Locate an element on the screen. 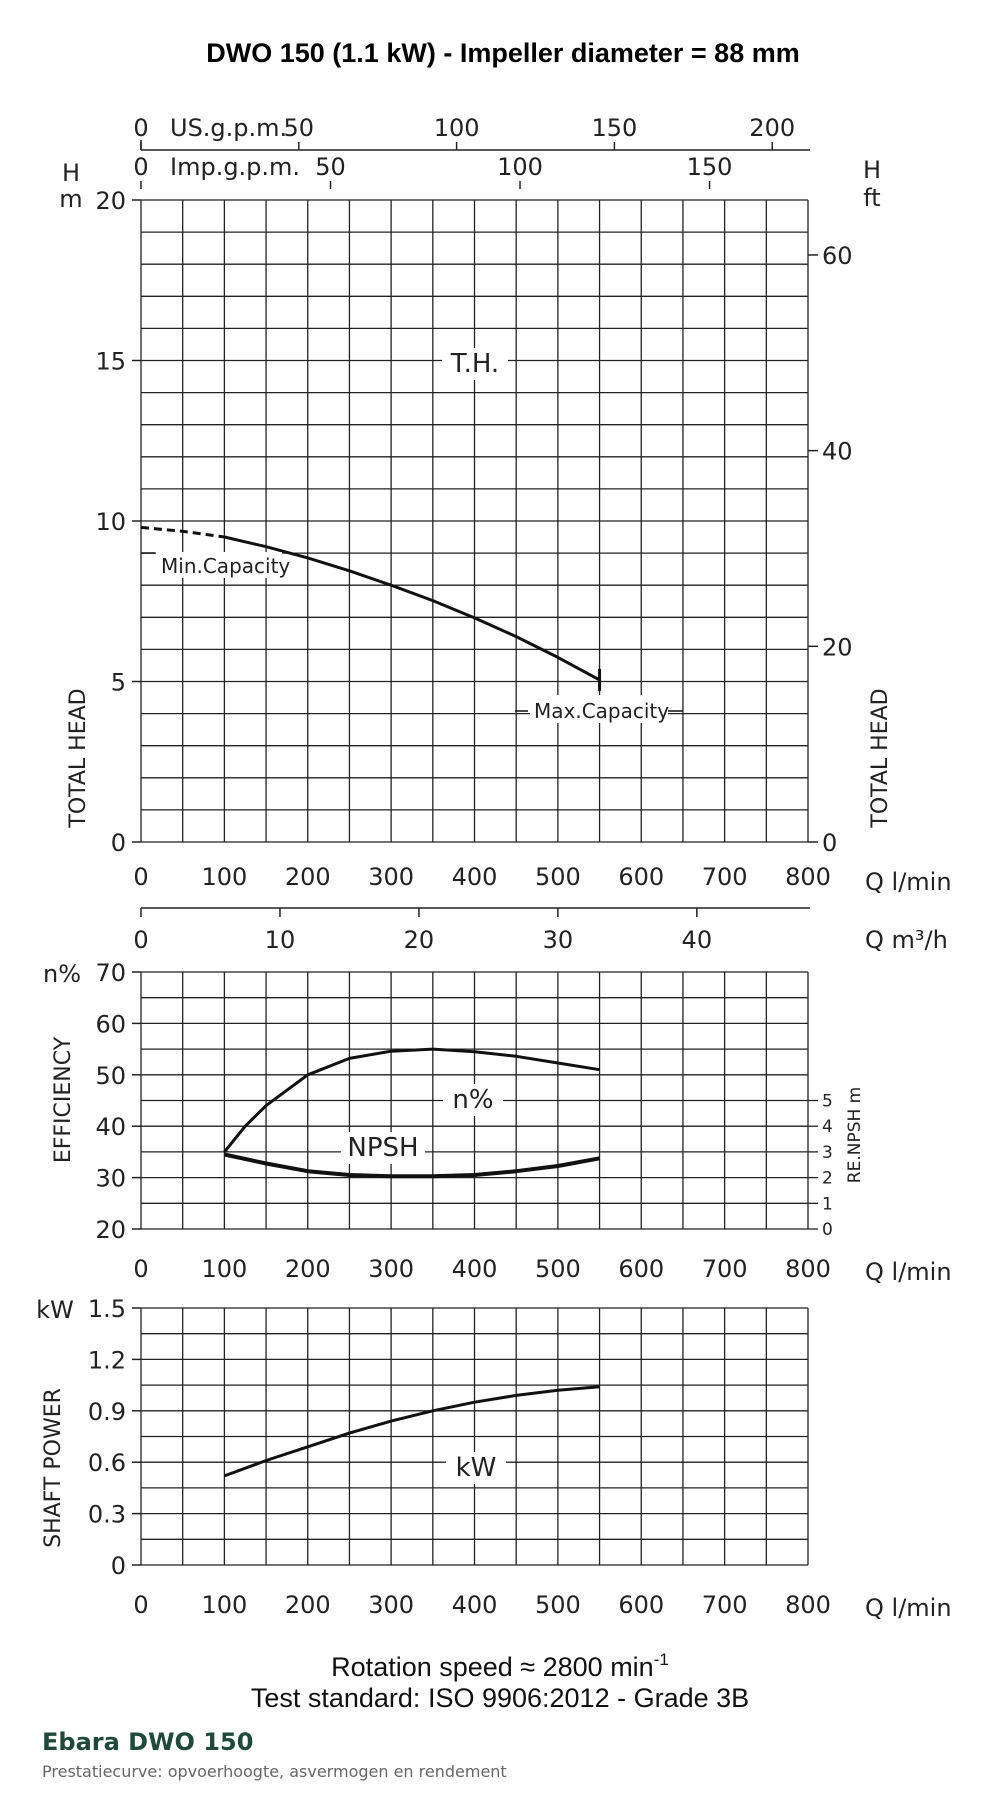  impgpm-tick-label: 0 is located at coordinates (140, 167).